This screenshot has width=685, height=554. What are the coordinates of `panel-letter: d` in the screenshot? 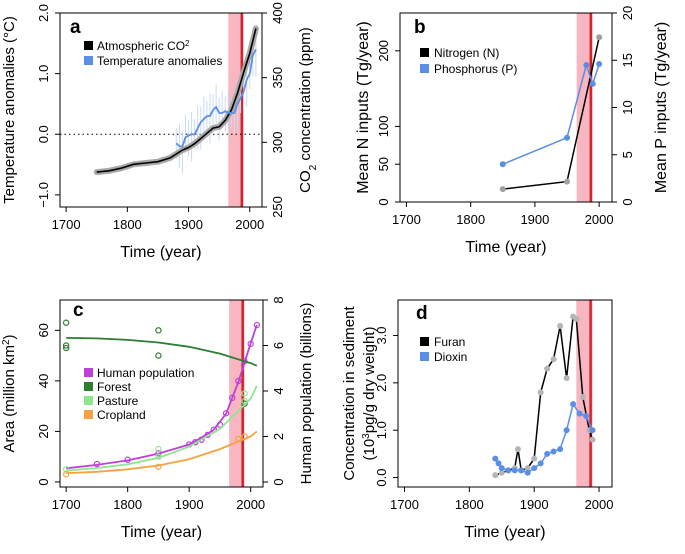 It's located at (422, 313).